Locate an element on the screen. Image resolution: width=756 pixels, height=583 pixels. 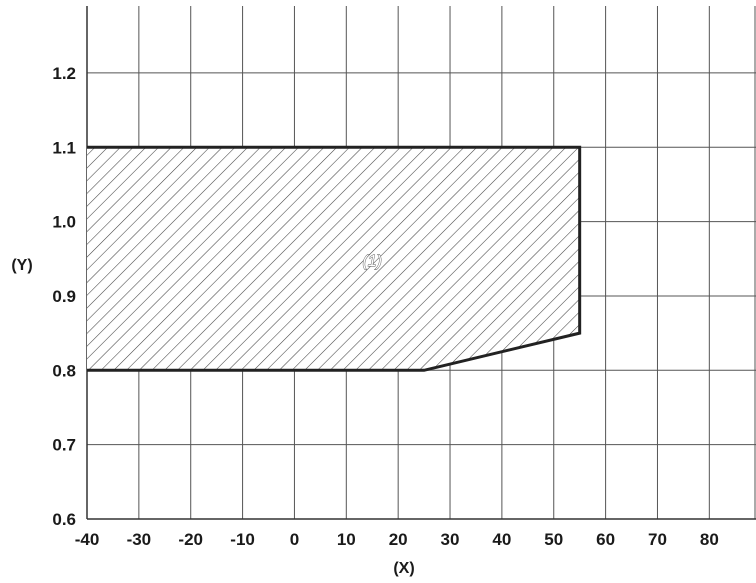
y-tick-label: 1.1 is located at coordinates (64, 147).